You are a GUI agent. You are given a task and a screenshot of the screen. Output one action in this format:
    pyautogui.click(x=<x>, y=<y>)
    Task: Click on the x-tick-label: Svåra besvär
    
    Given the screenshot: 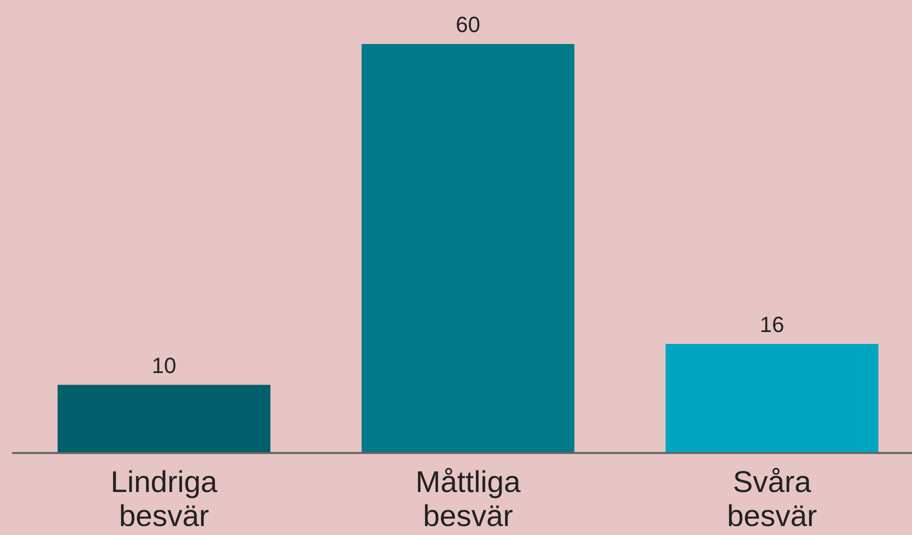 What is the action you would take?
    pyautogui.click(x=772, y=499)
    